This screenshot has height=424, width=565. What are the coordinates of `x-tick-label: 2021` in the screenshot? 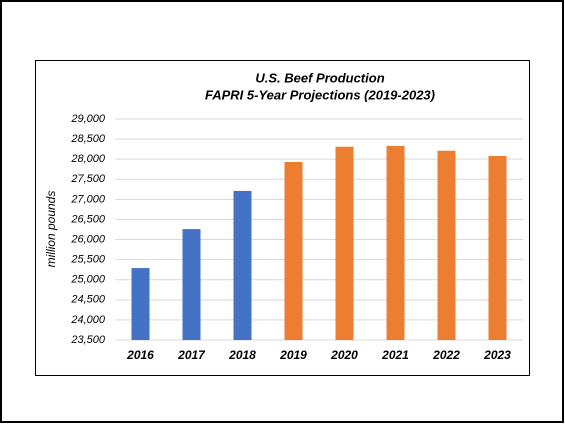 It's located at (395, 355).